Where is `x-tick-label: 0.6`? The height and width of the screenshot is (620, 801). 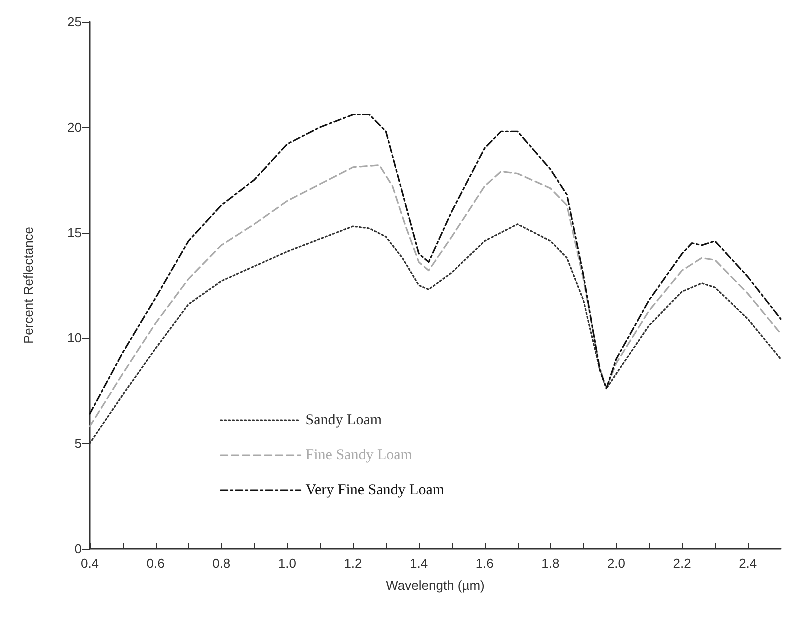 x-tick-label: 0.6 is located at coordinates (155, 563).